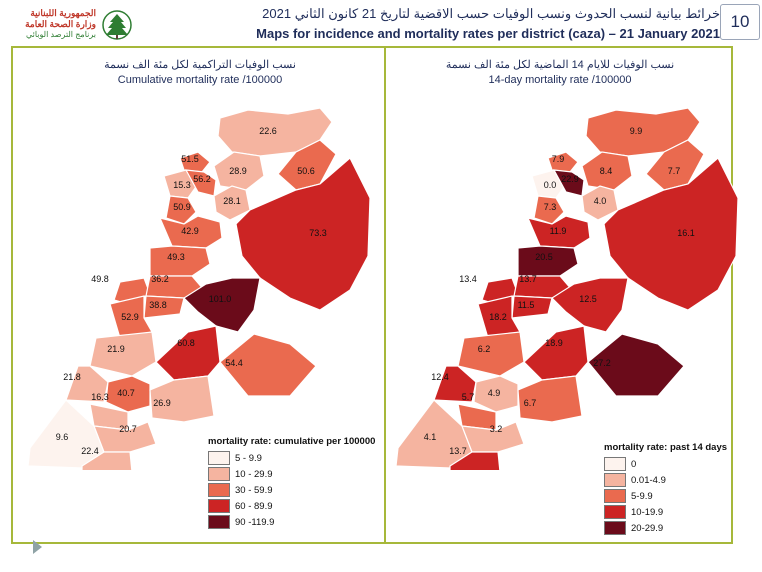 This screenshot has height=572, width=762. I want to click on legend-label: 10-19.9, so click(647, 512).